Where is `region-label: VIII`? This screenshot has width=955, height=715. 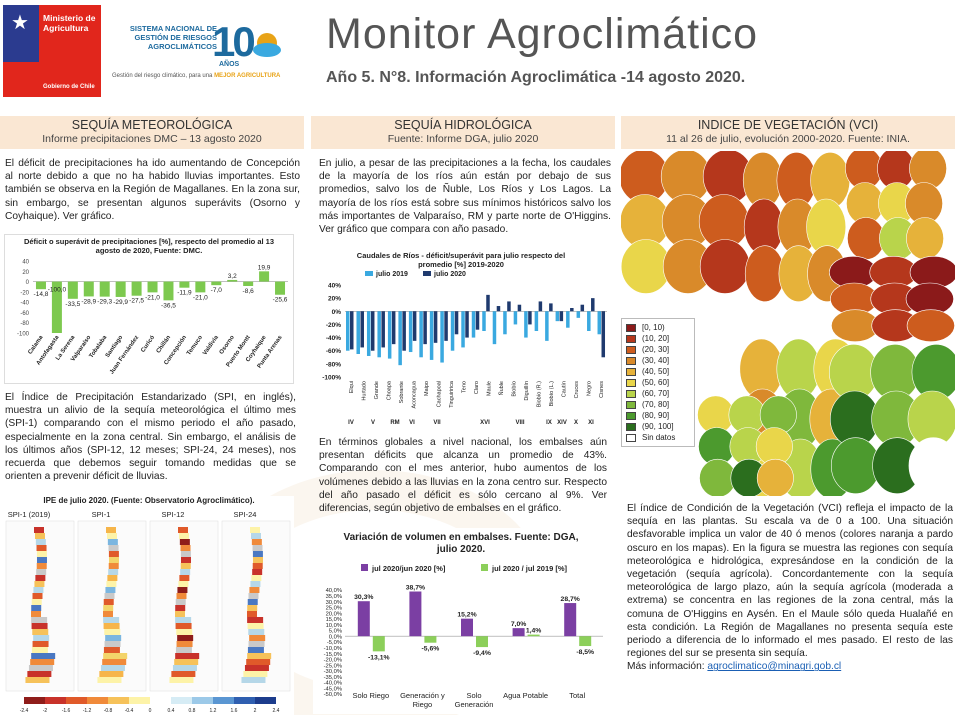
region-label: VIII is located at coordinates (519, 423).